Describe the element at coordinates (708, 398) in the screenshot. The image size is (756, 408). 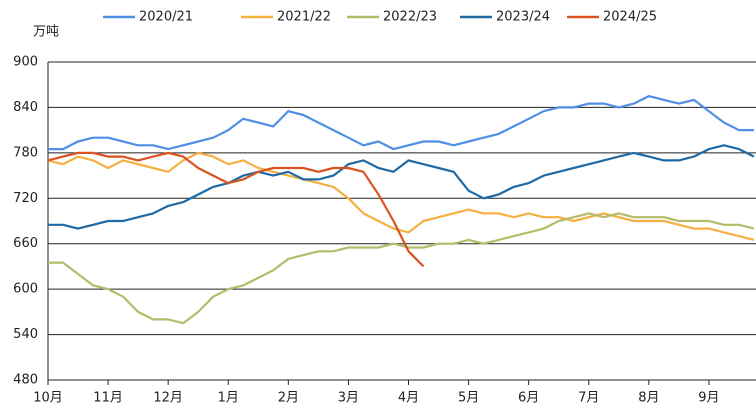
I see `x-tick-label: 9月` at that location.